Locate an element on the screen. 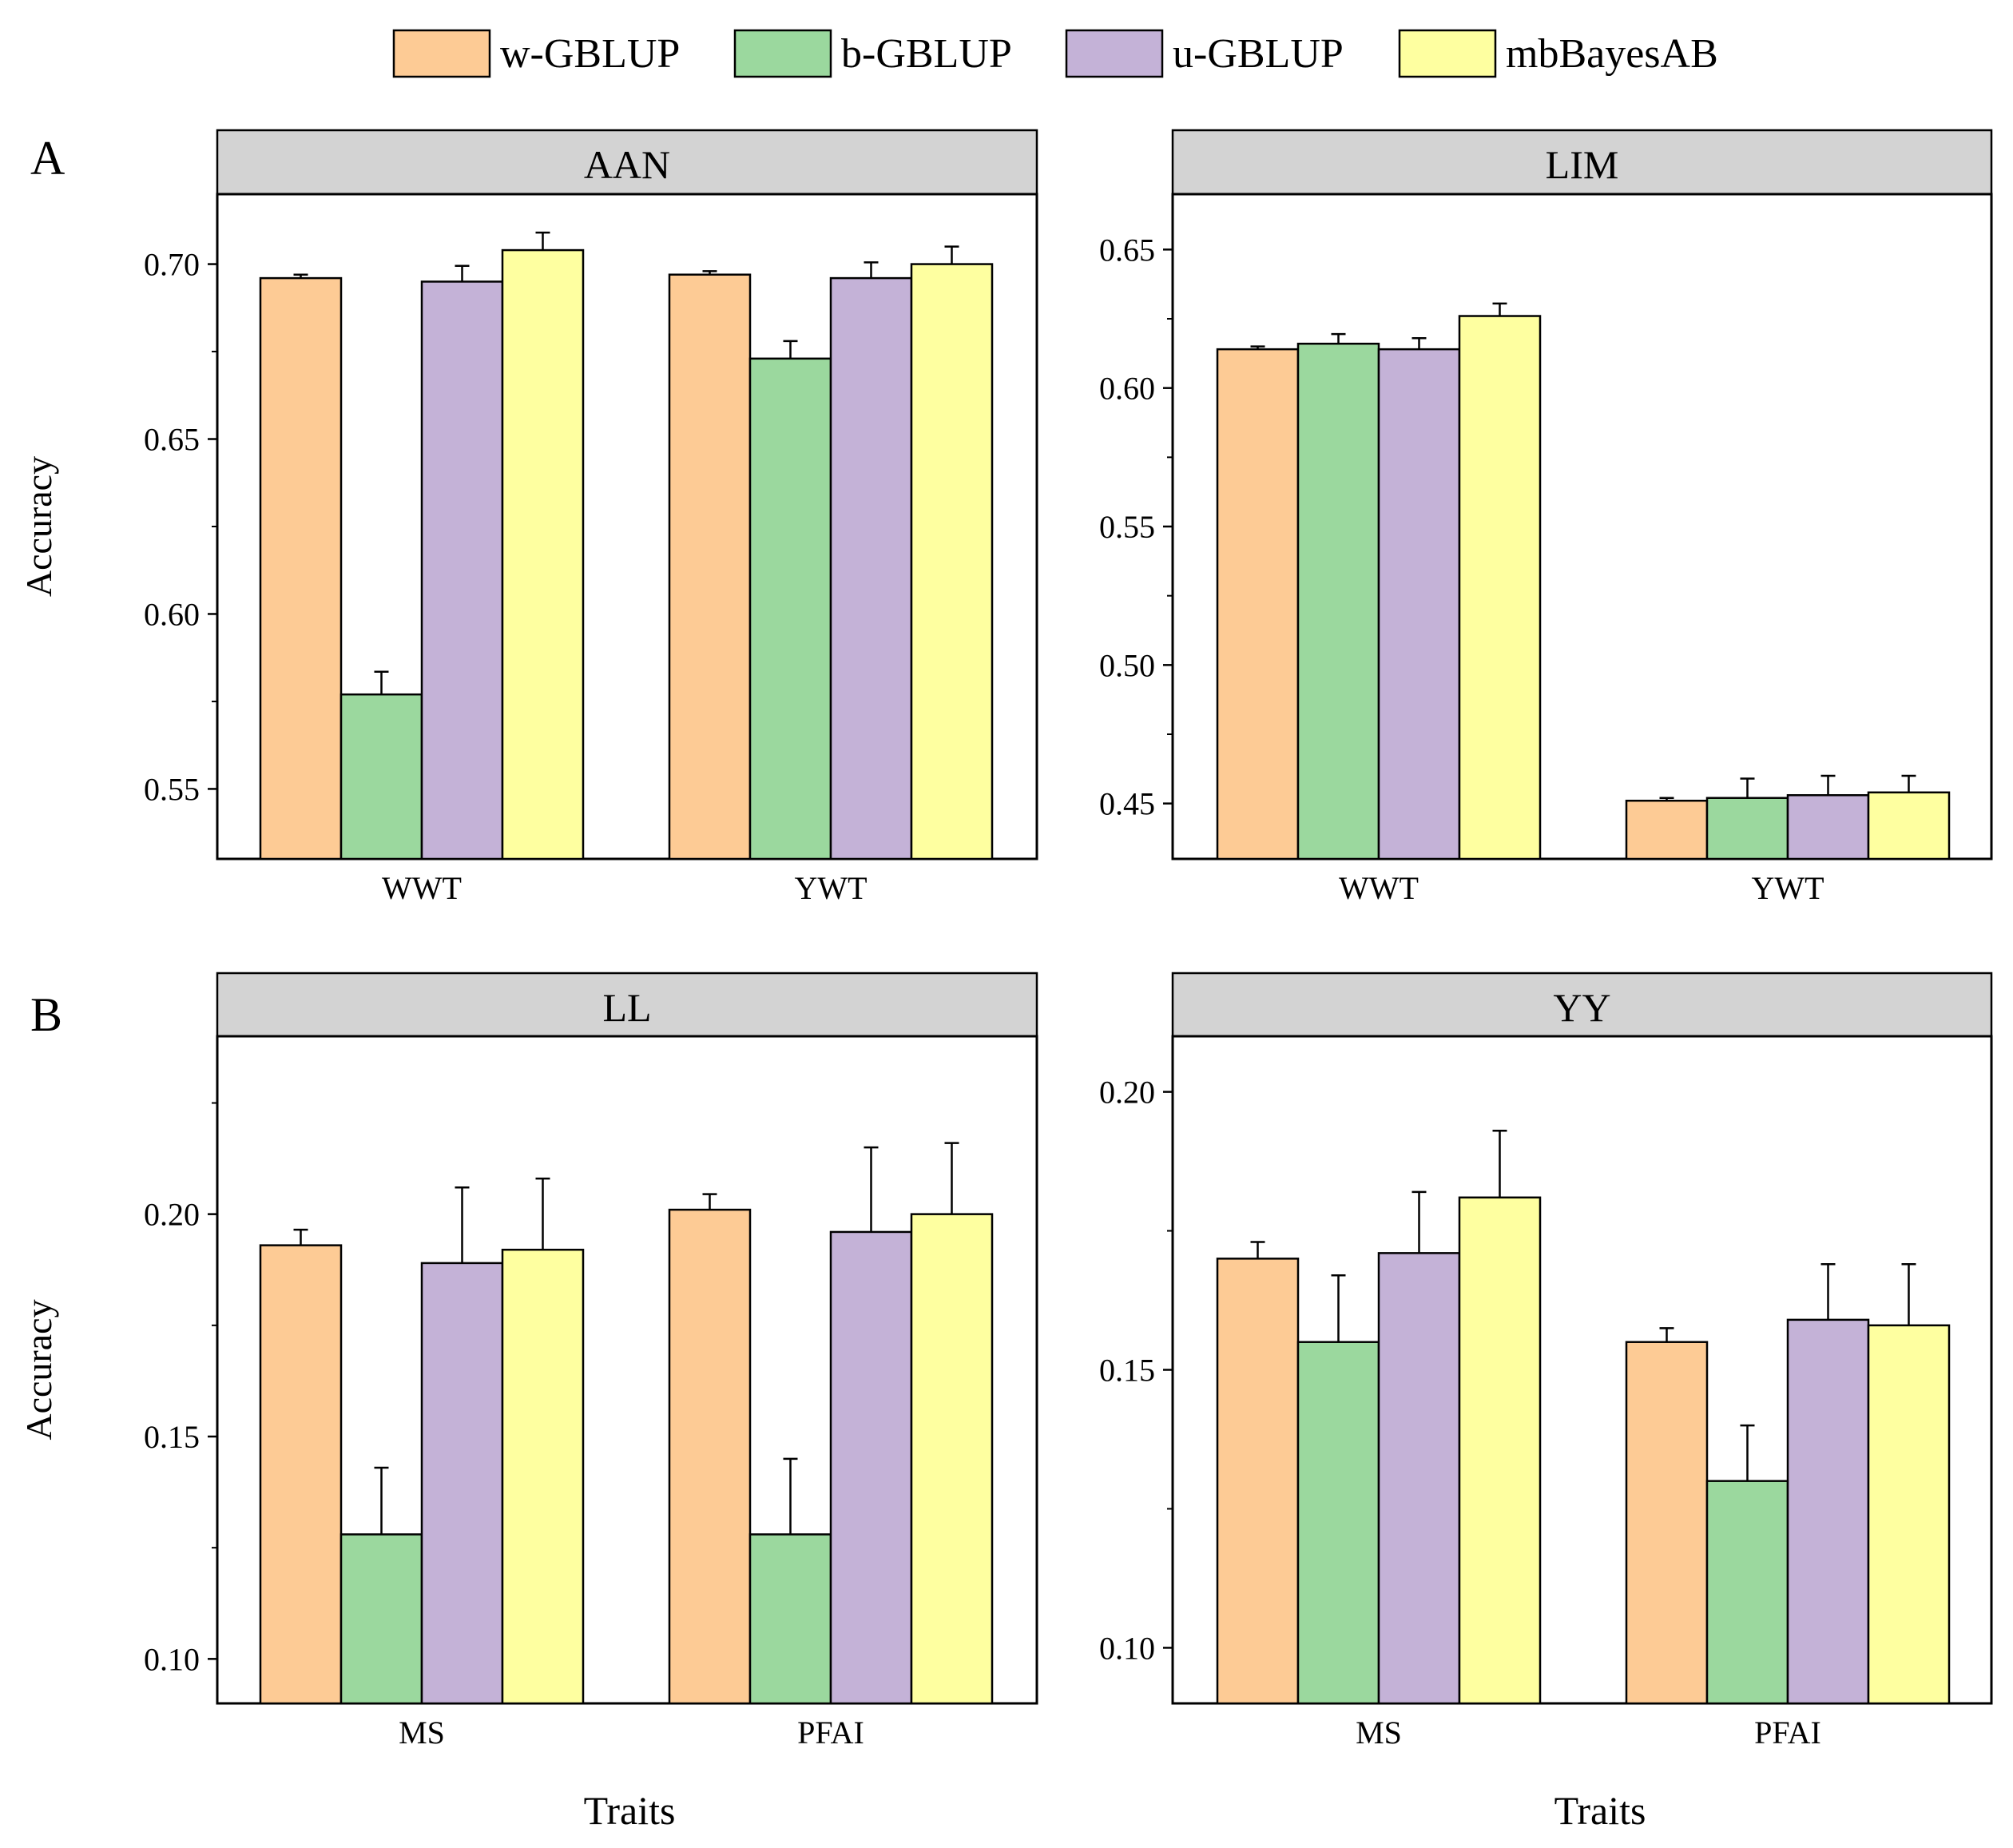 This screenshot has width=2013, height=1848. panel-ll-bar-ms-mbbayesab is located at coordinates (543, 1477).